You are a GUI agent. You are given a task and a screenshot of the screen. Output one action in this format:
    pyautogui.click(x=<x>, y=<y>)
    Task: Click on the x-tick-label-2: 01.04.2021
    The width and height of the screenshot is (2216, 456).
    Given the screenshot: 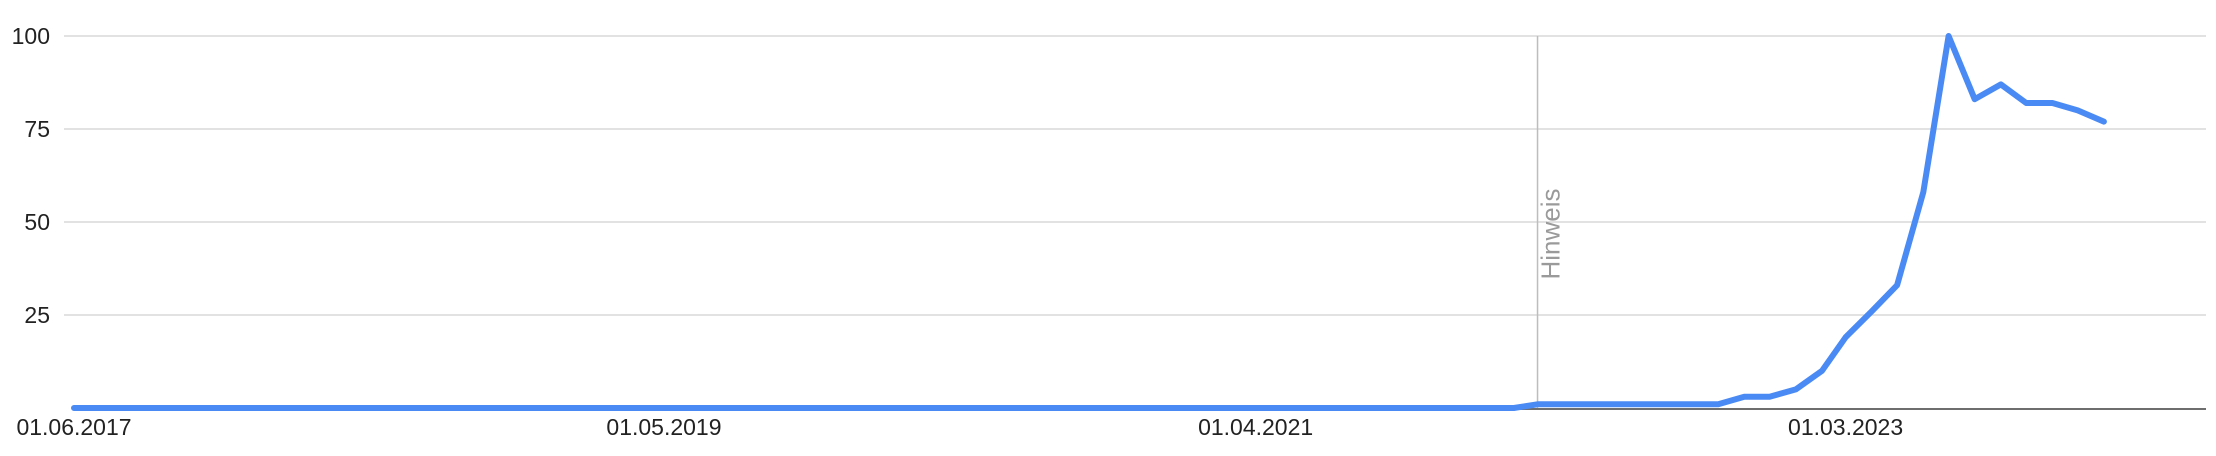 What is the action you would take?
    pyautogui.click(x=1255, y=427)
    